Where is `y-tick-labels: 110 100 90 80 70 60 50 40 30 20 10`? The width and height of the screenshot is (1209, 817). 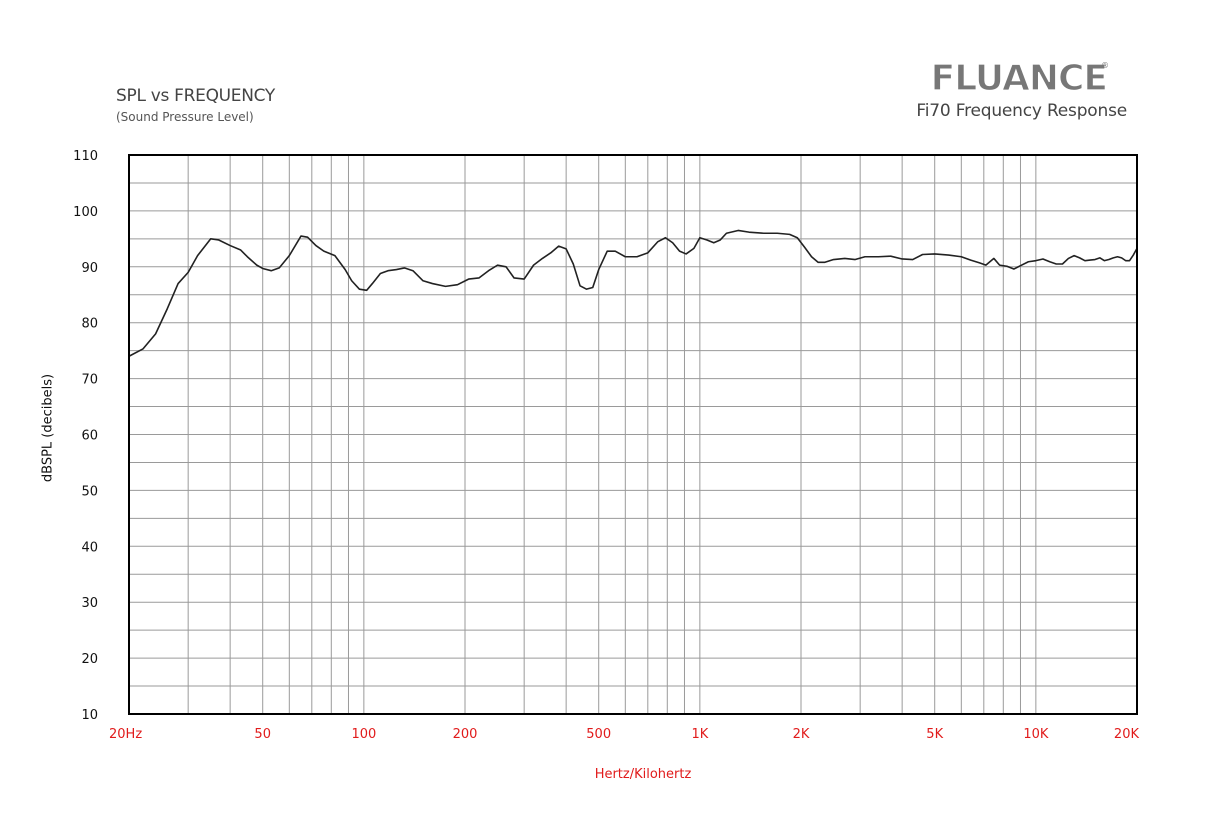 y-tick-labels: 110 100 90 80 70 60 50 40 30 20 10 is located at coordinates (85, 436).